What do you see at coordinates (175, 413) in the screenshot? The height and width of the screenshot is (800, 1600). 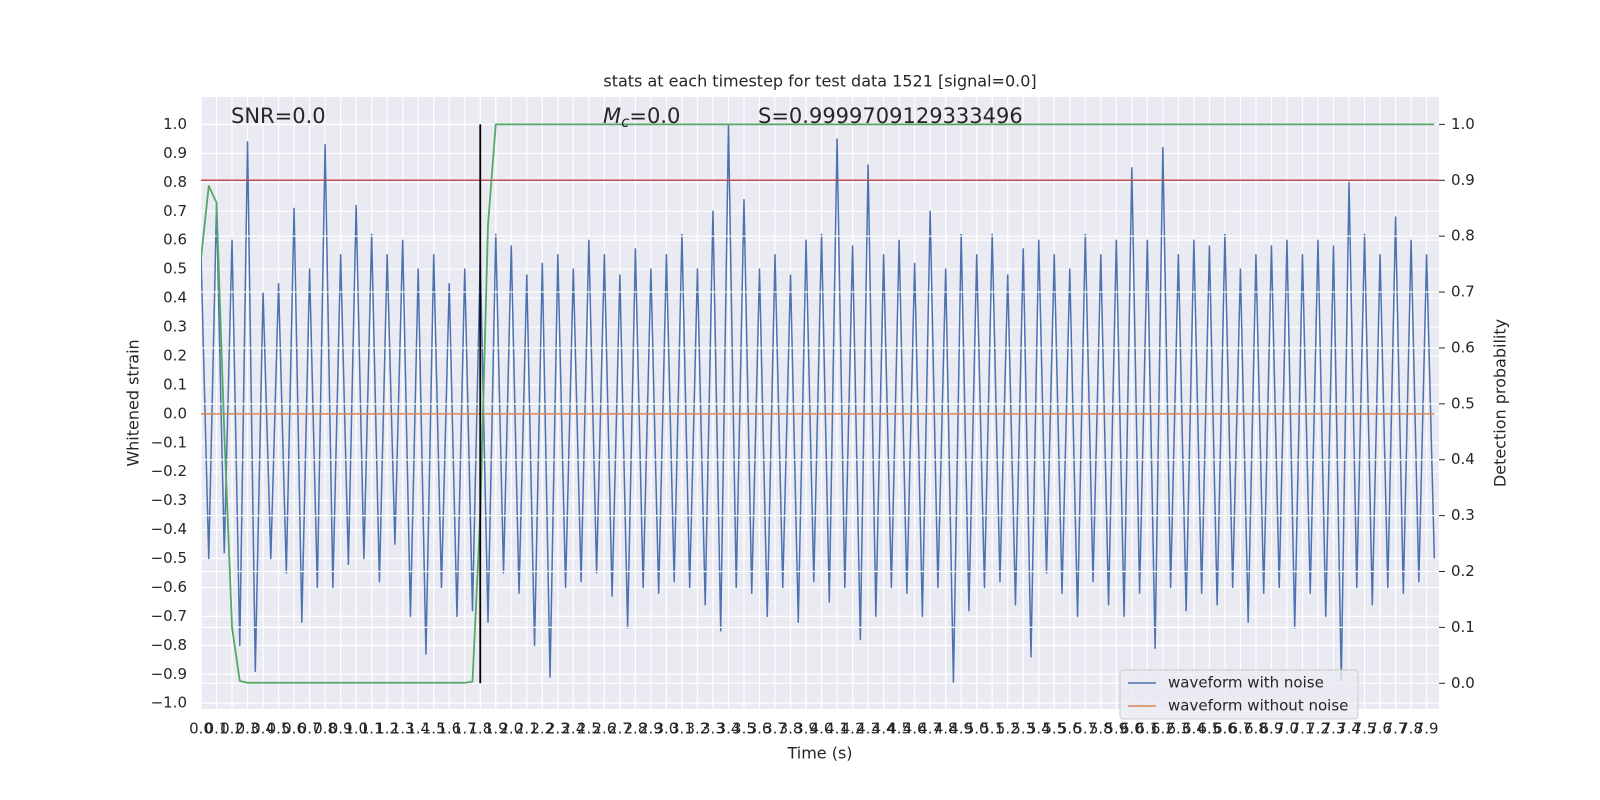 I see `y-tick-label: 0.0` at bounding box center [175, 413].